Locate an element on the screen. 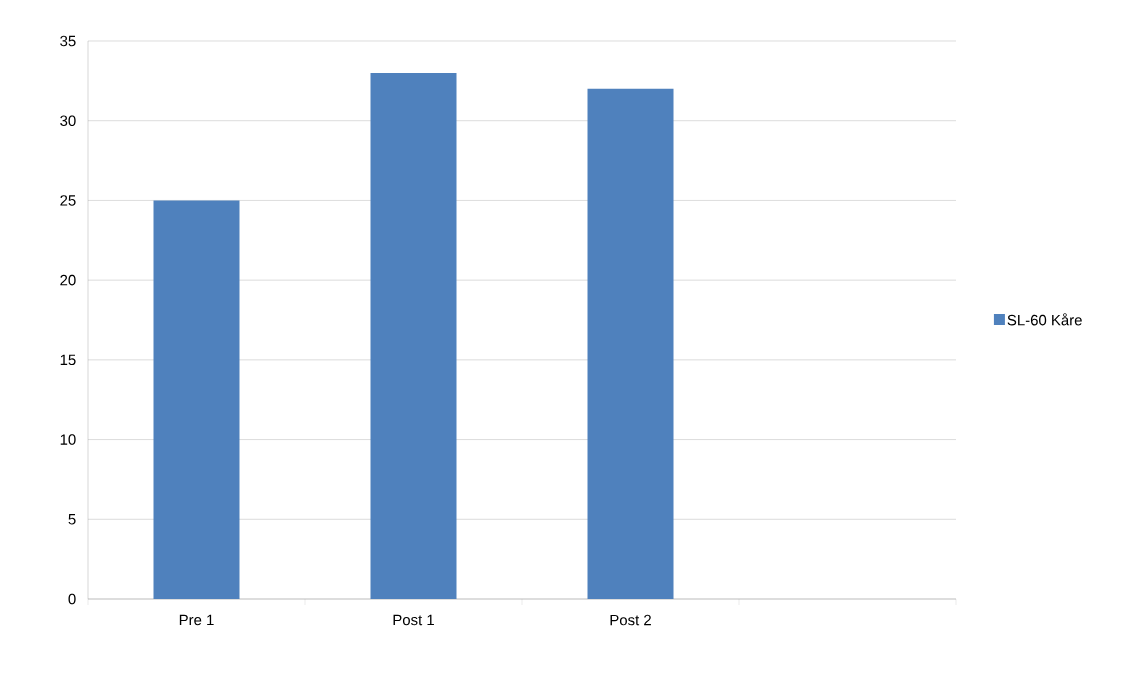 This screenshot has width=1145, height=675. y-tick-label: 5 is located at coordinates (72, 519).